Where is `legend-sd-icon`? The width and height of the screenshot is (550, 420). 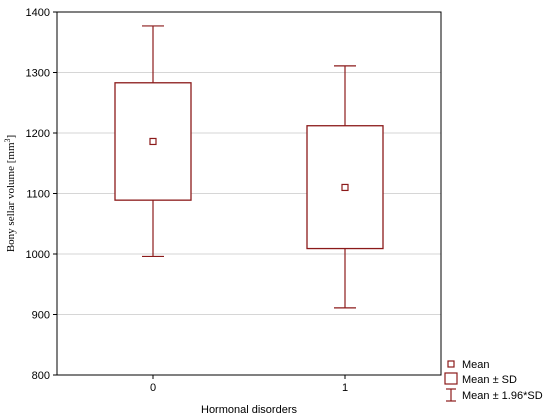
legend-sd-icon is located at coordinates (451, 378).